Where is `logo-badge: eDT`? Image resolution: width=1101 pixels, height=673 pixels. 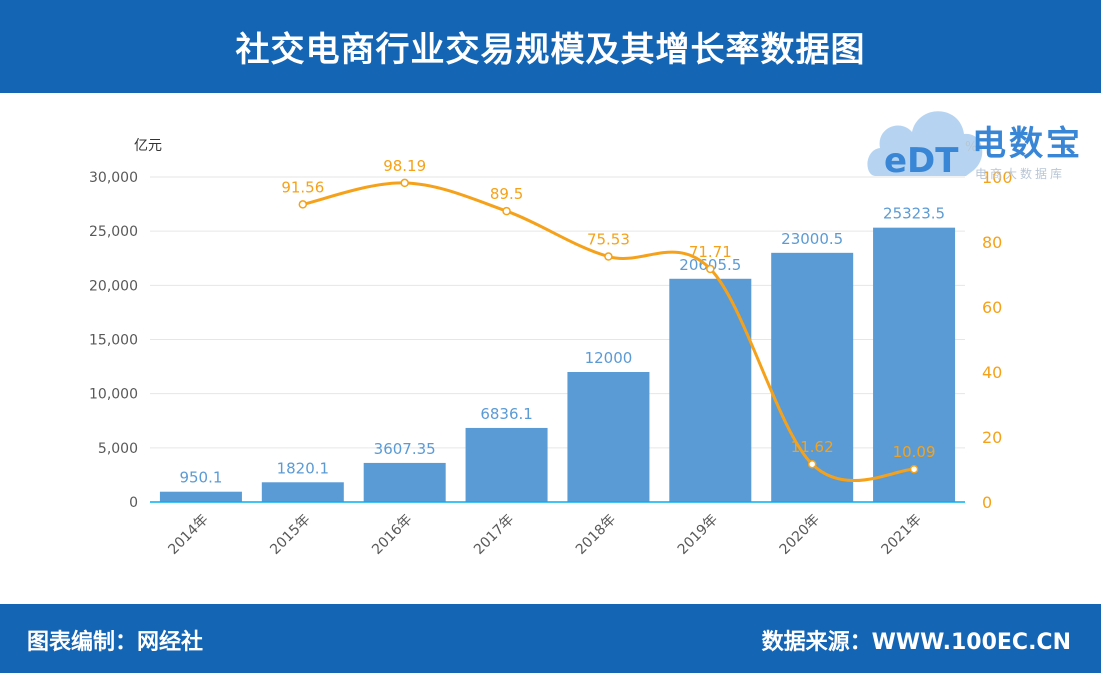
logo-badge: eDT is located at coordinates (921, 161).